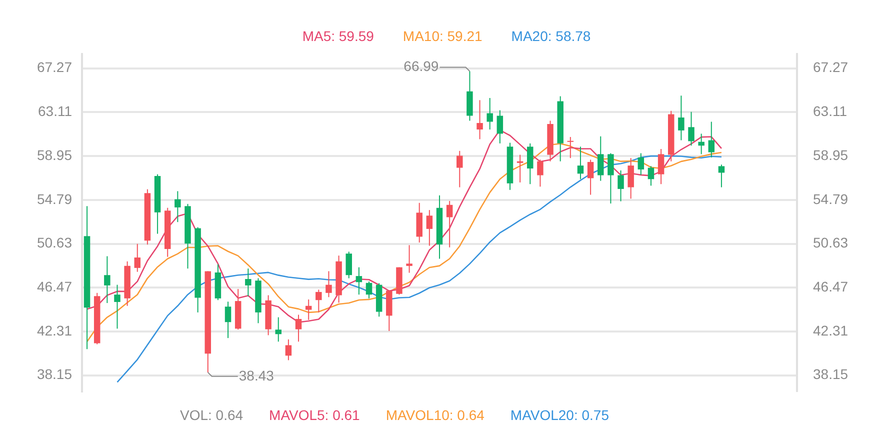 Image resolution: width=886 pixels, height=427 pixels. What do you see at coordinates (830, 286) in the screenshot?
I see `y2-tick-label: 46.47` at bounding box center [830, 286].